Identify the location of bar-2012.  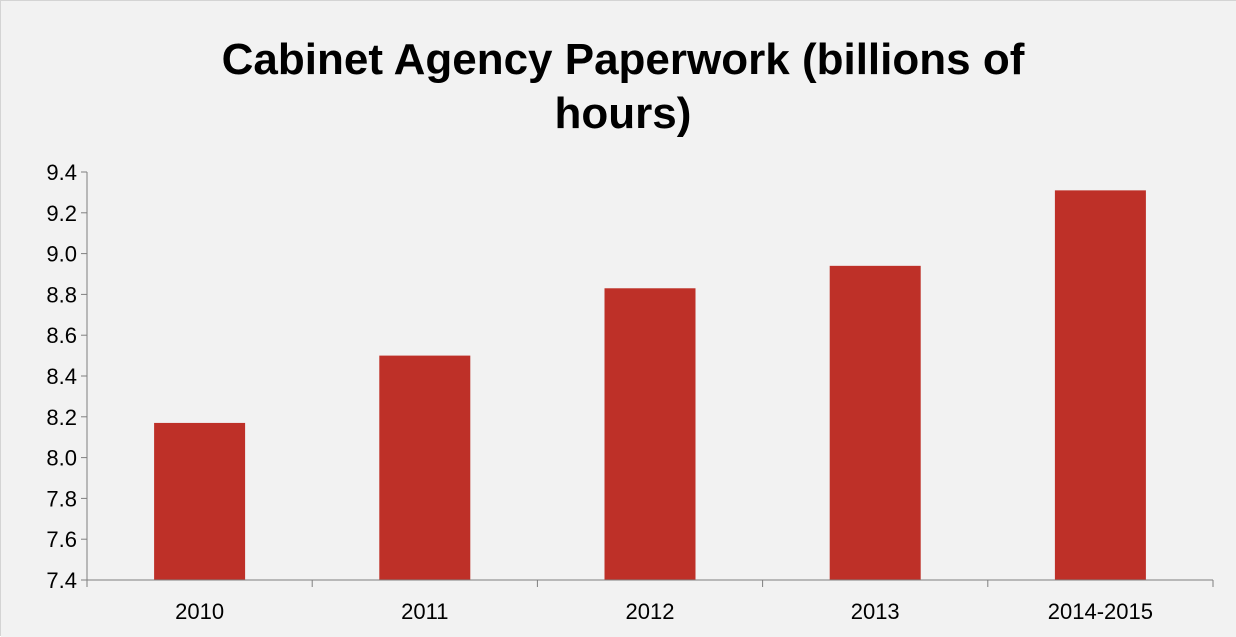
(650, 434).